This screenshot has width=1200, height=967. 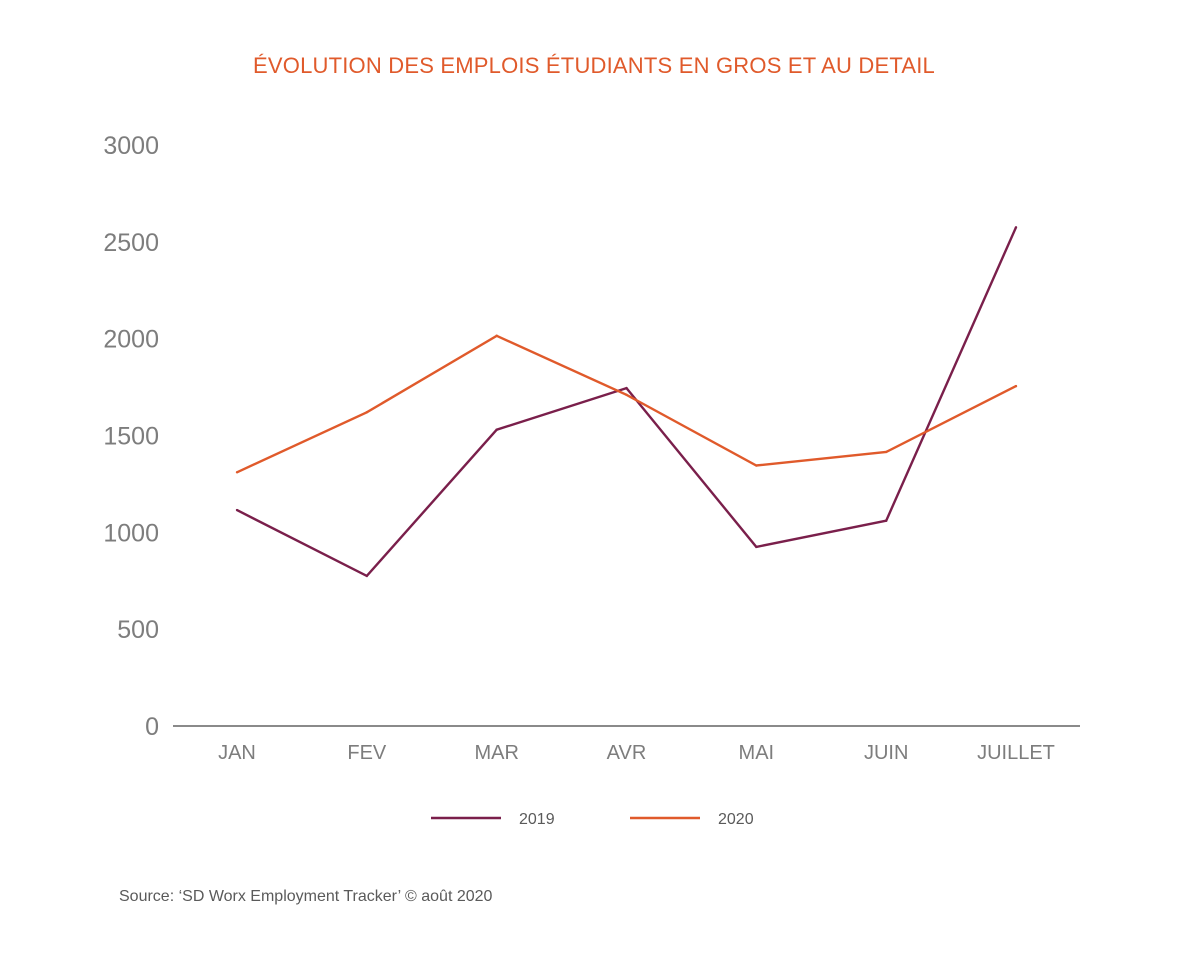 I want to click on y-tick-label: 0, so click(x=152, y=727).